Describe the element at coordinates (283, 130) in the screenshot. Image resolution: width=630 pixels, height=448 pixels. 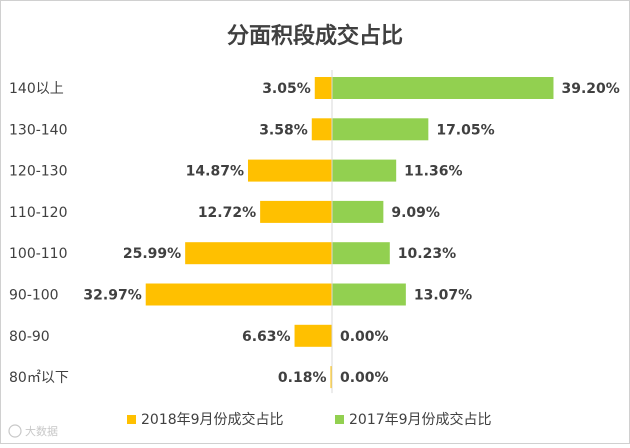
I see `data-label-2018-1: 3.58%` at that location.